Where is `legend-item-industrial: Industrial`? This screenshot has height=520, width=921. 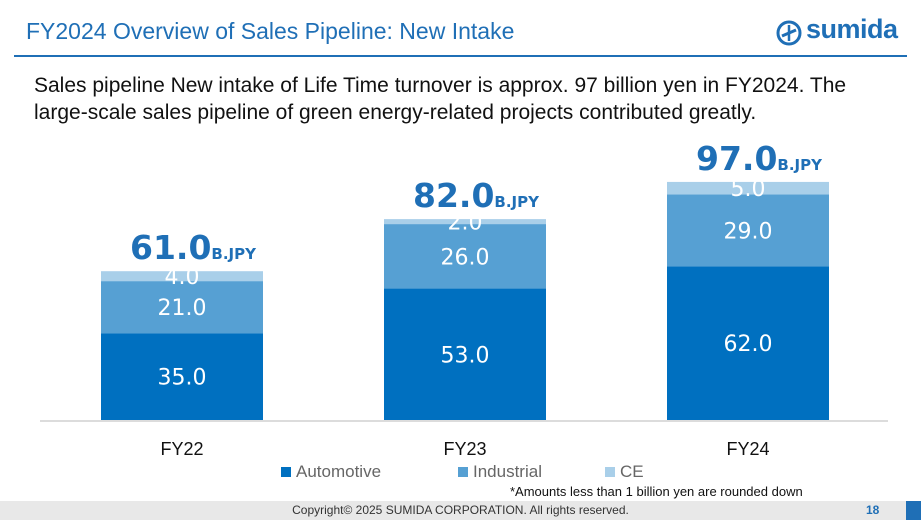
legend-item-industrial: Industrial is located at coordinates (500, 472).